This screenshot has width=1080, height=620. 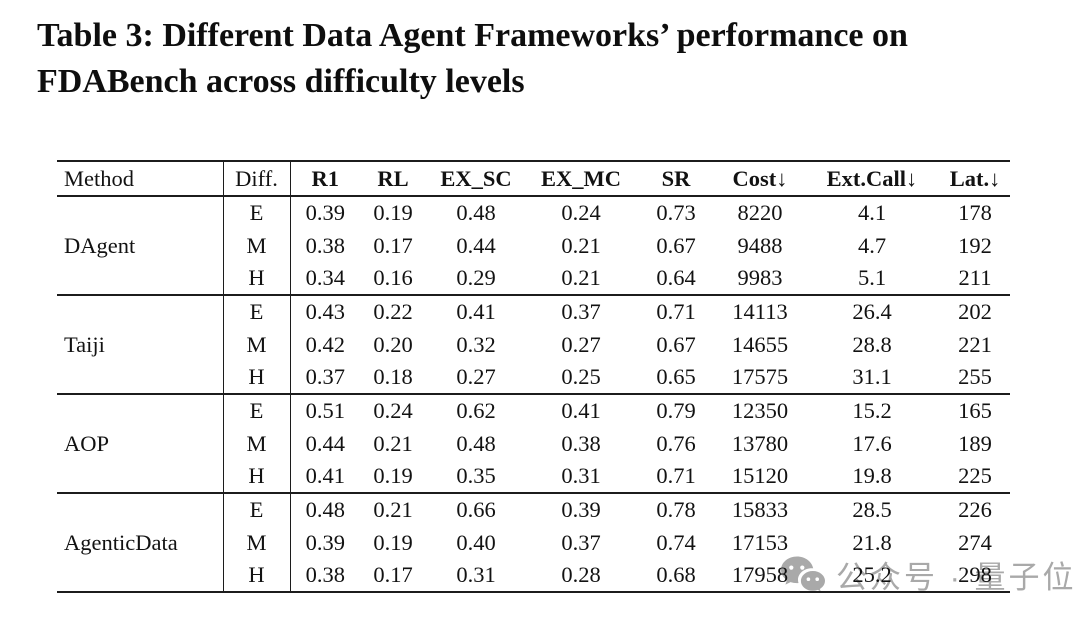 What do you see at coordinates (872, 279) in the screenshot?
I see `value-cell: 5.1` at bounding box center [872, 279].